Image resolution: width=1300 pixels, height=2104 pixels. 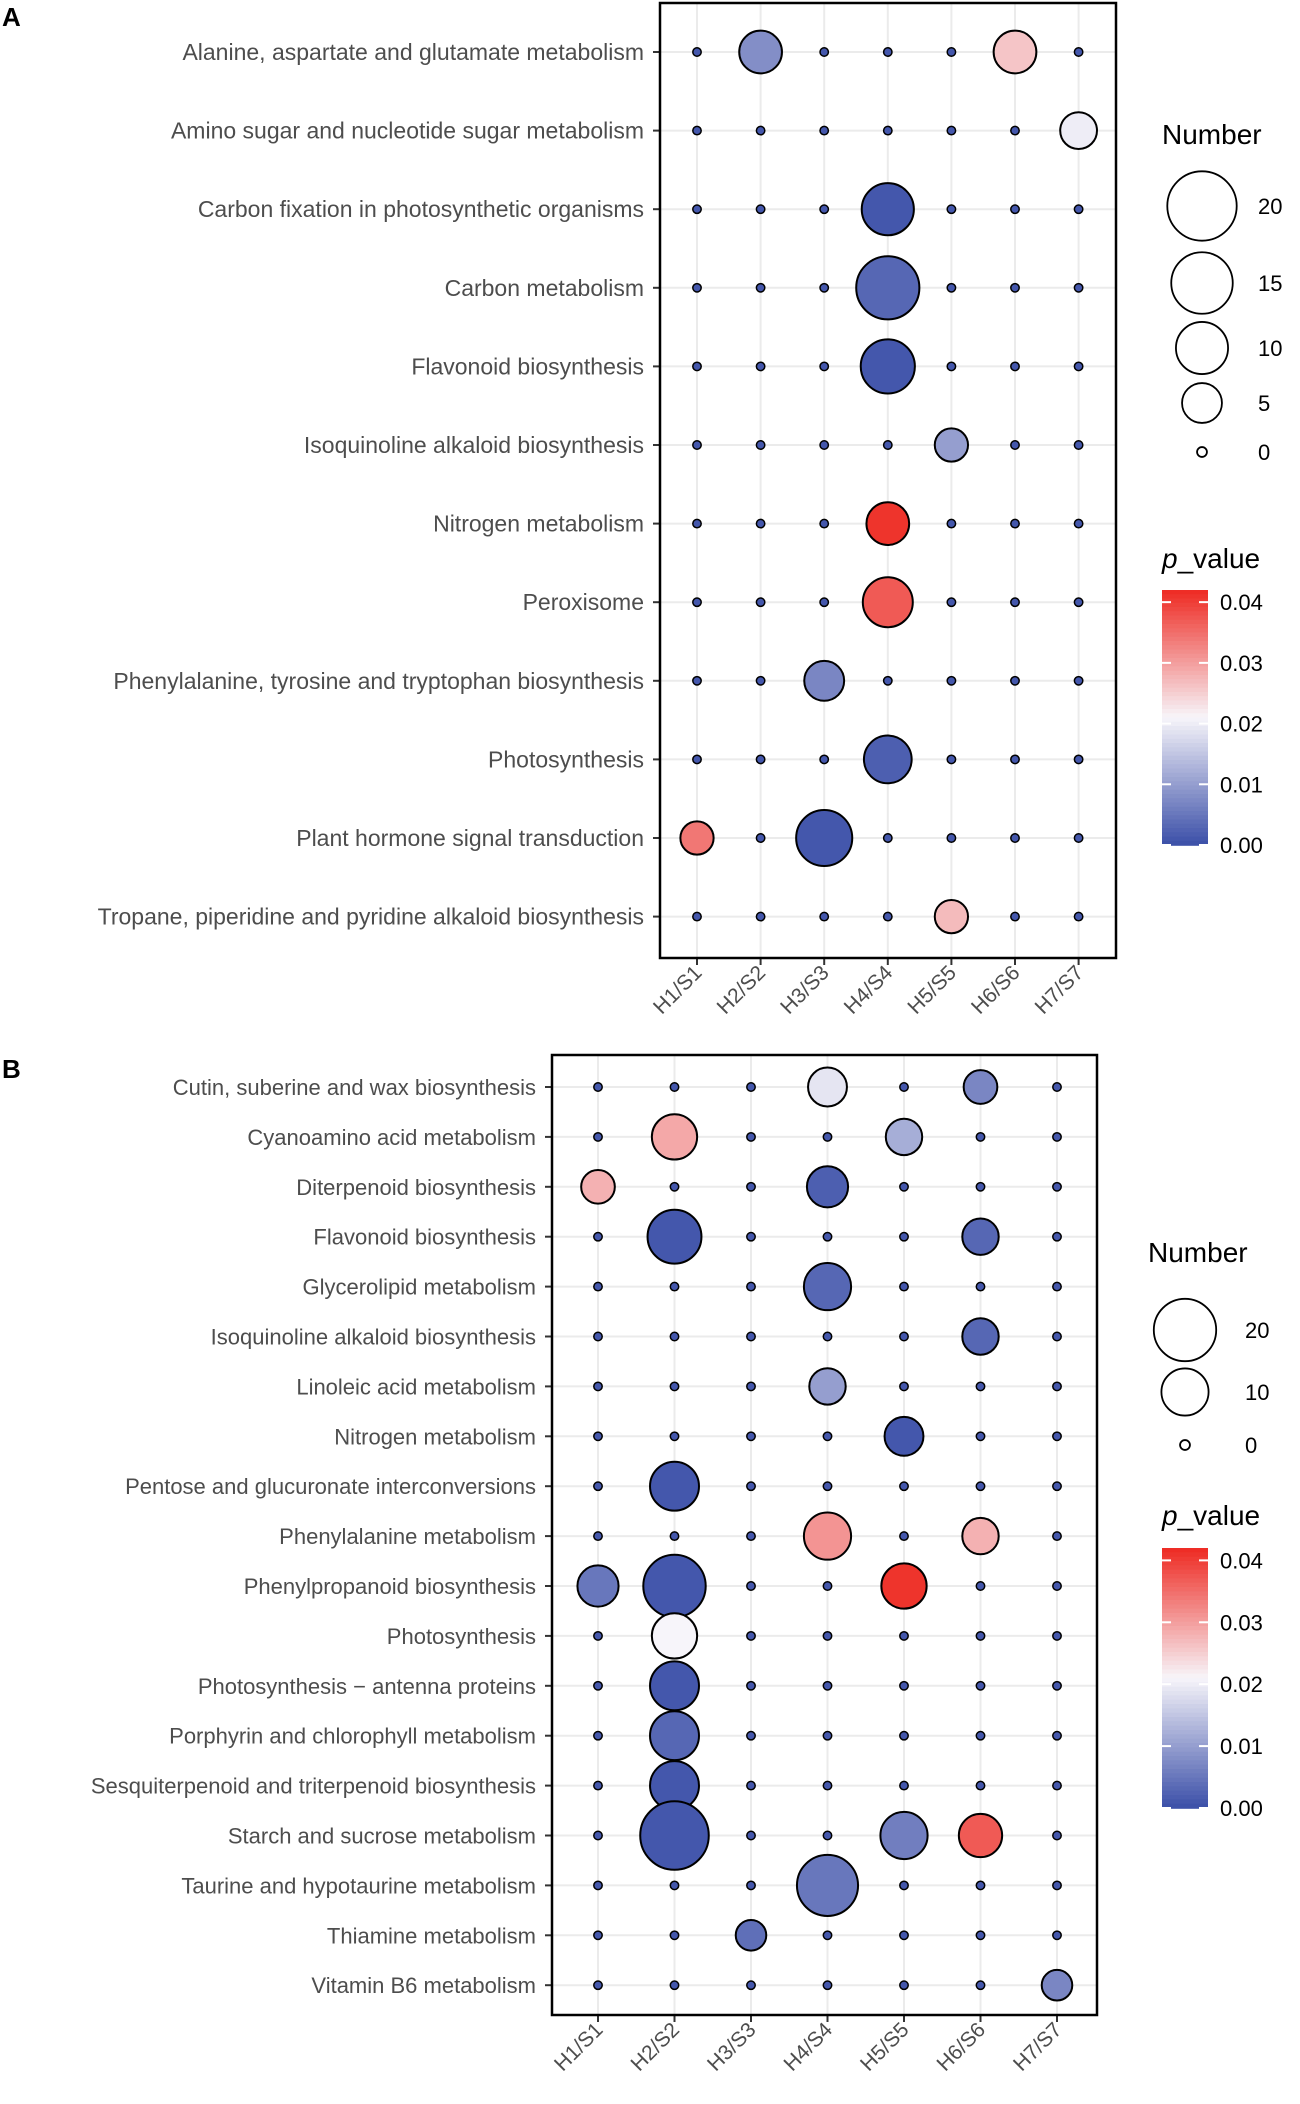 I want to click on panel-a-y-label: Nitrogen metabolism, so click(x=538, y=524).